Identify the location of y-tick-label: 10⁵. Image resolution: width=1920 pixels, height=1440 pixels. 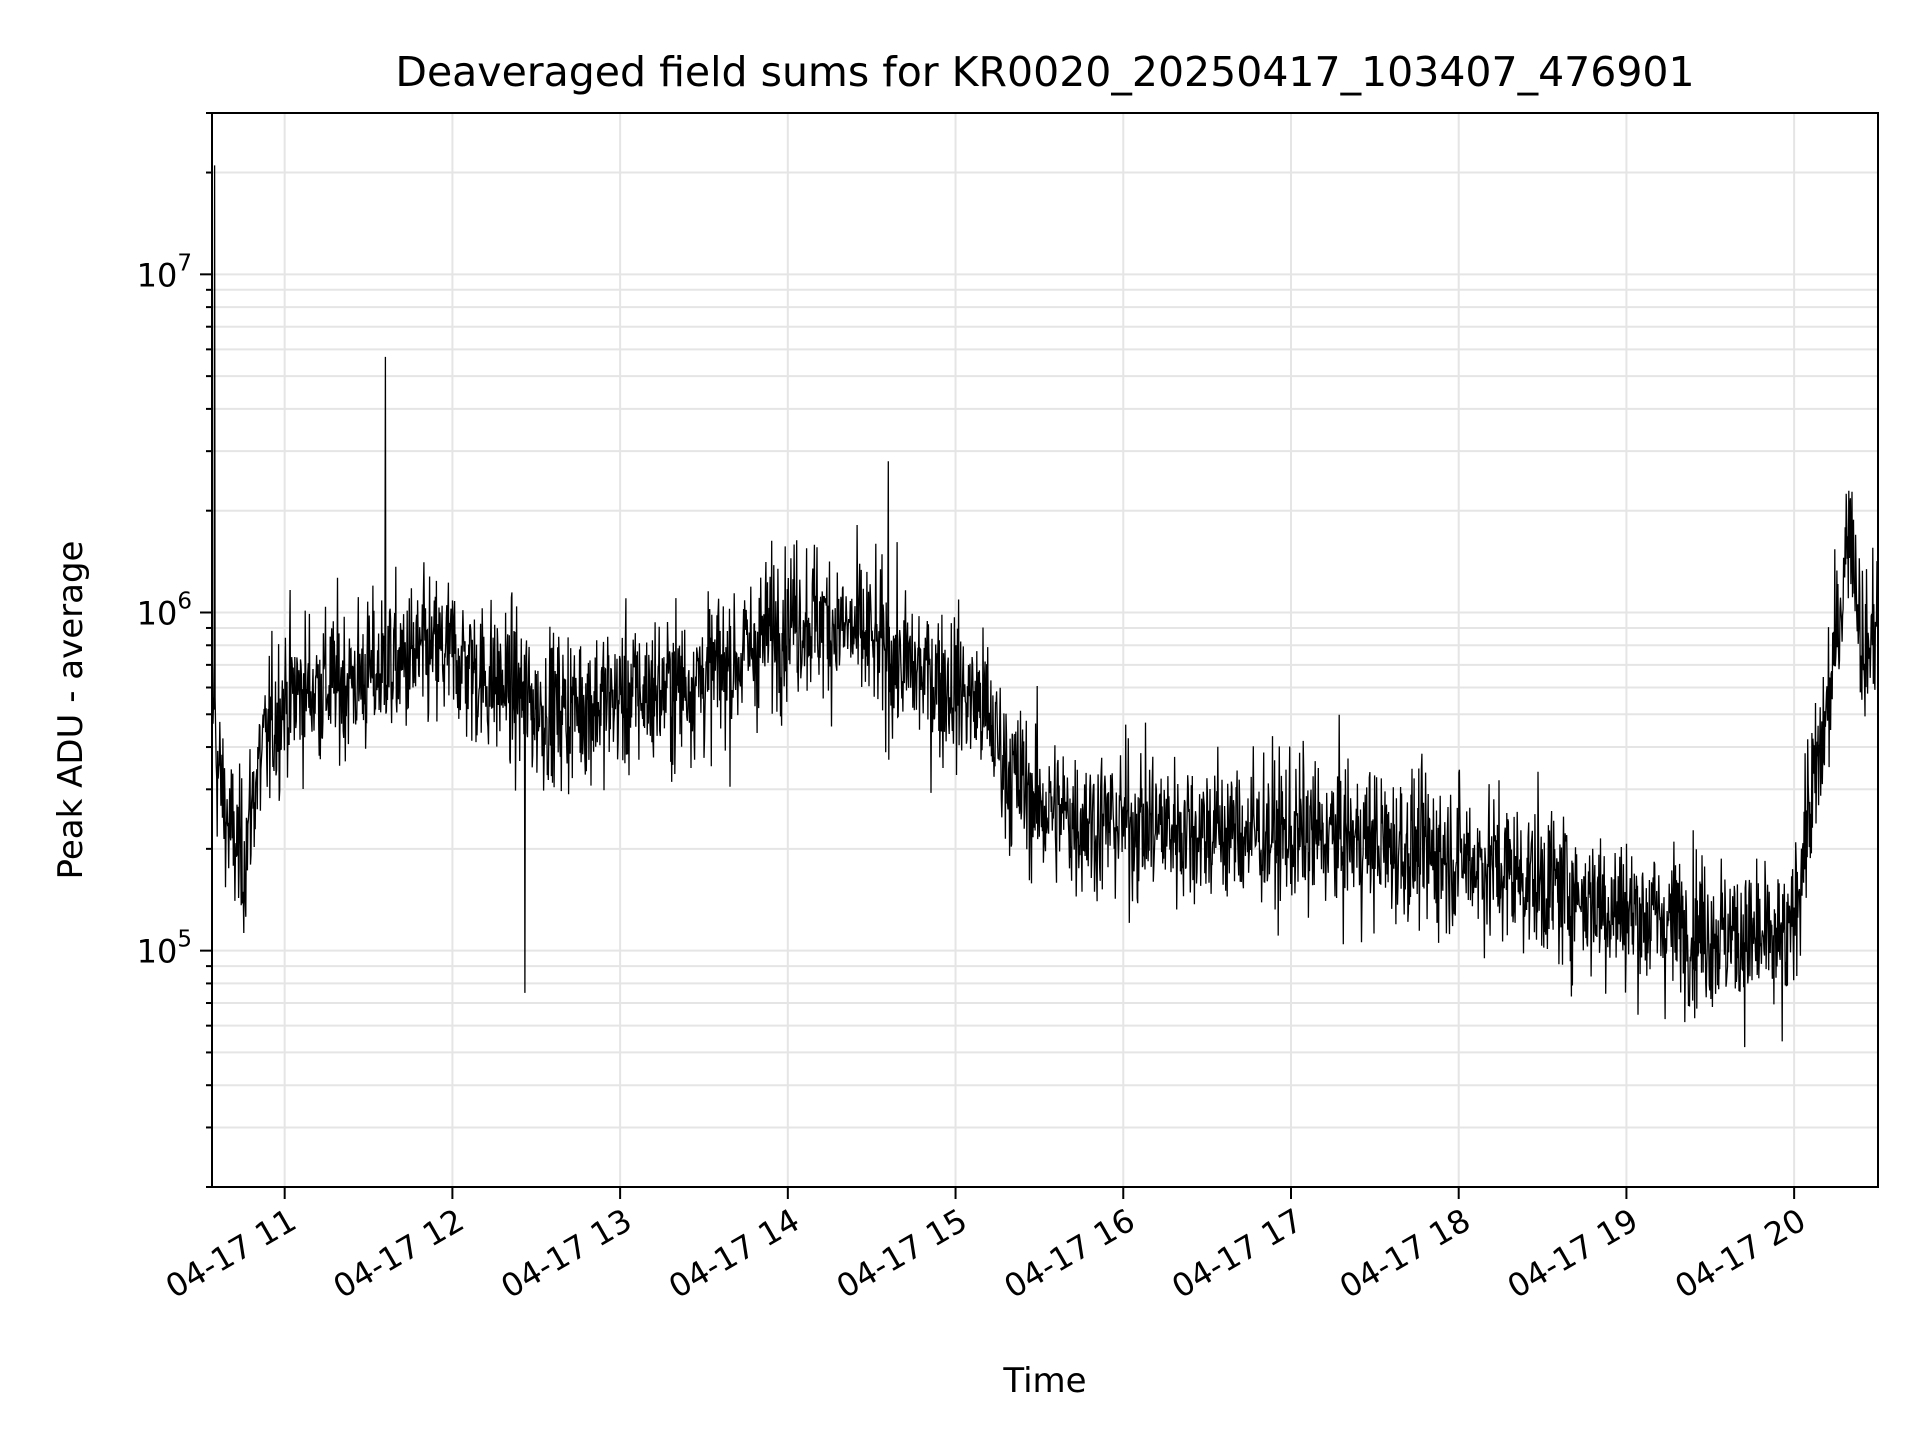
(164, 949).